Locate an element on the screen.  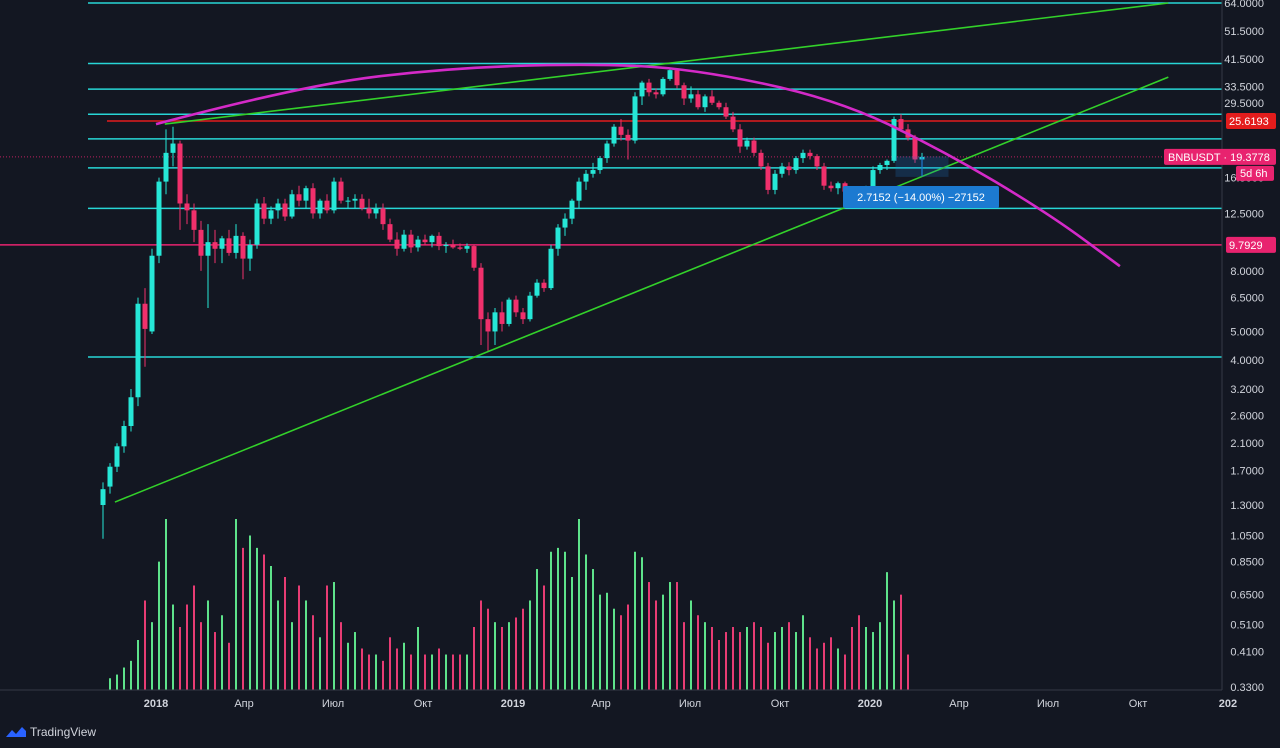
time-tick-label: Окт is located at coordinates (1138, 704).